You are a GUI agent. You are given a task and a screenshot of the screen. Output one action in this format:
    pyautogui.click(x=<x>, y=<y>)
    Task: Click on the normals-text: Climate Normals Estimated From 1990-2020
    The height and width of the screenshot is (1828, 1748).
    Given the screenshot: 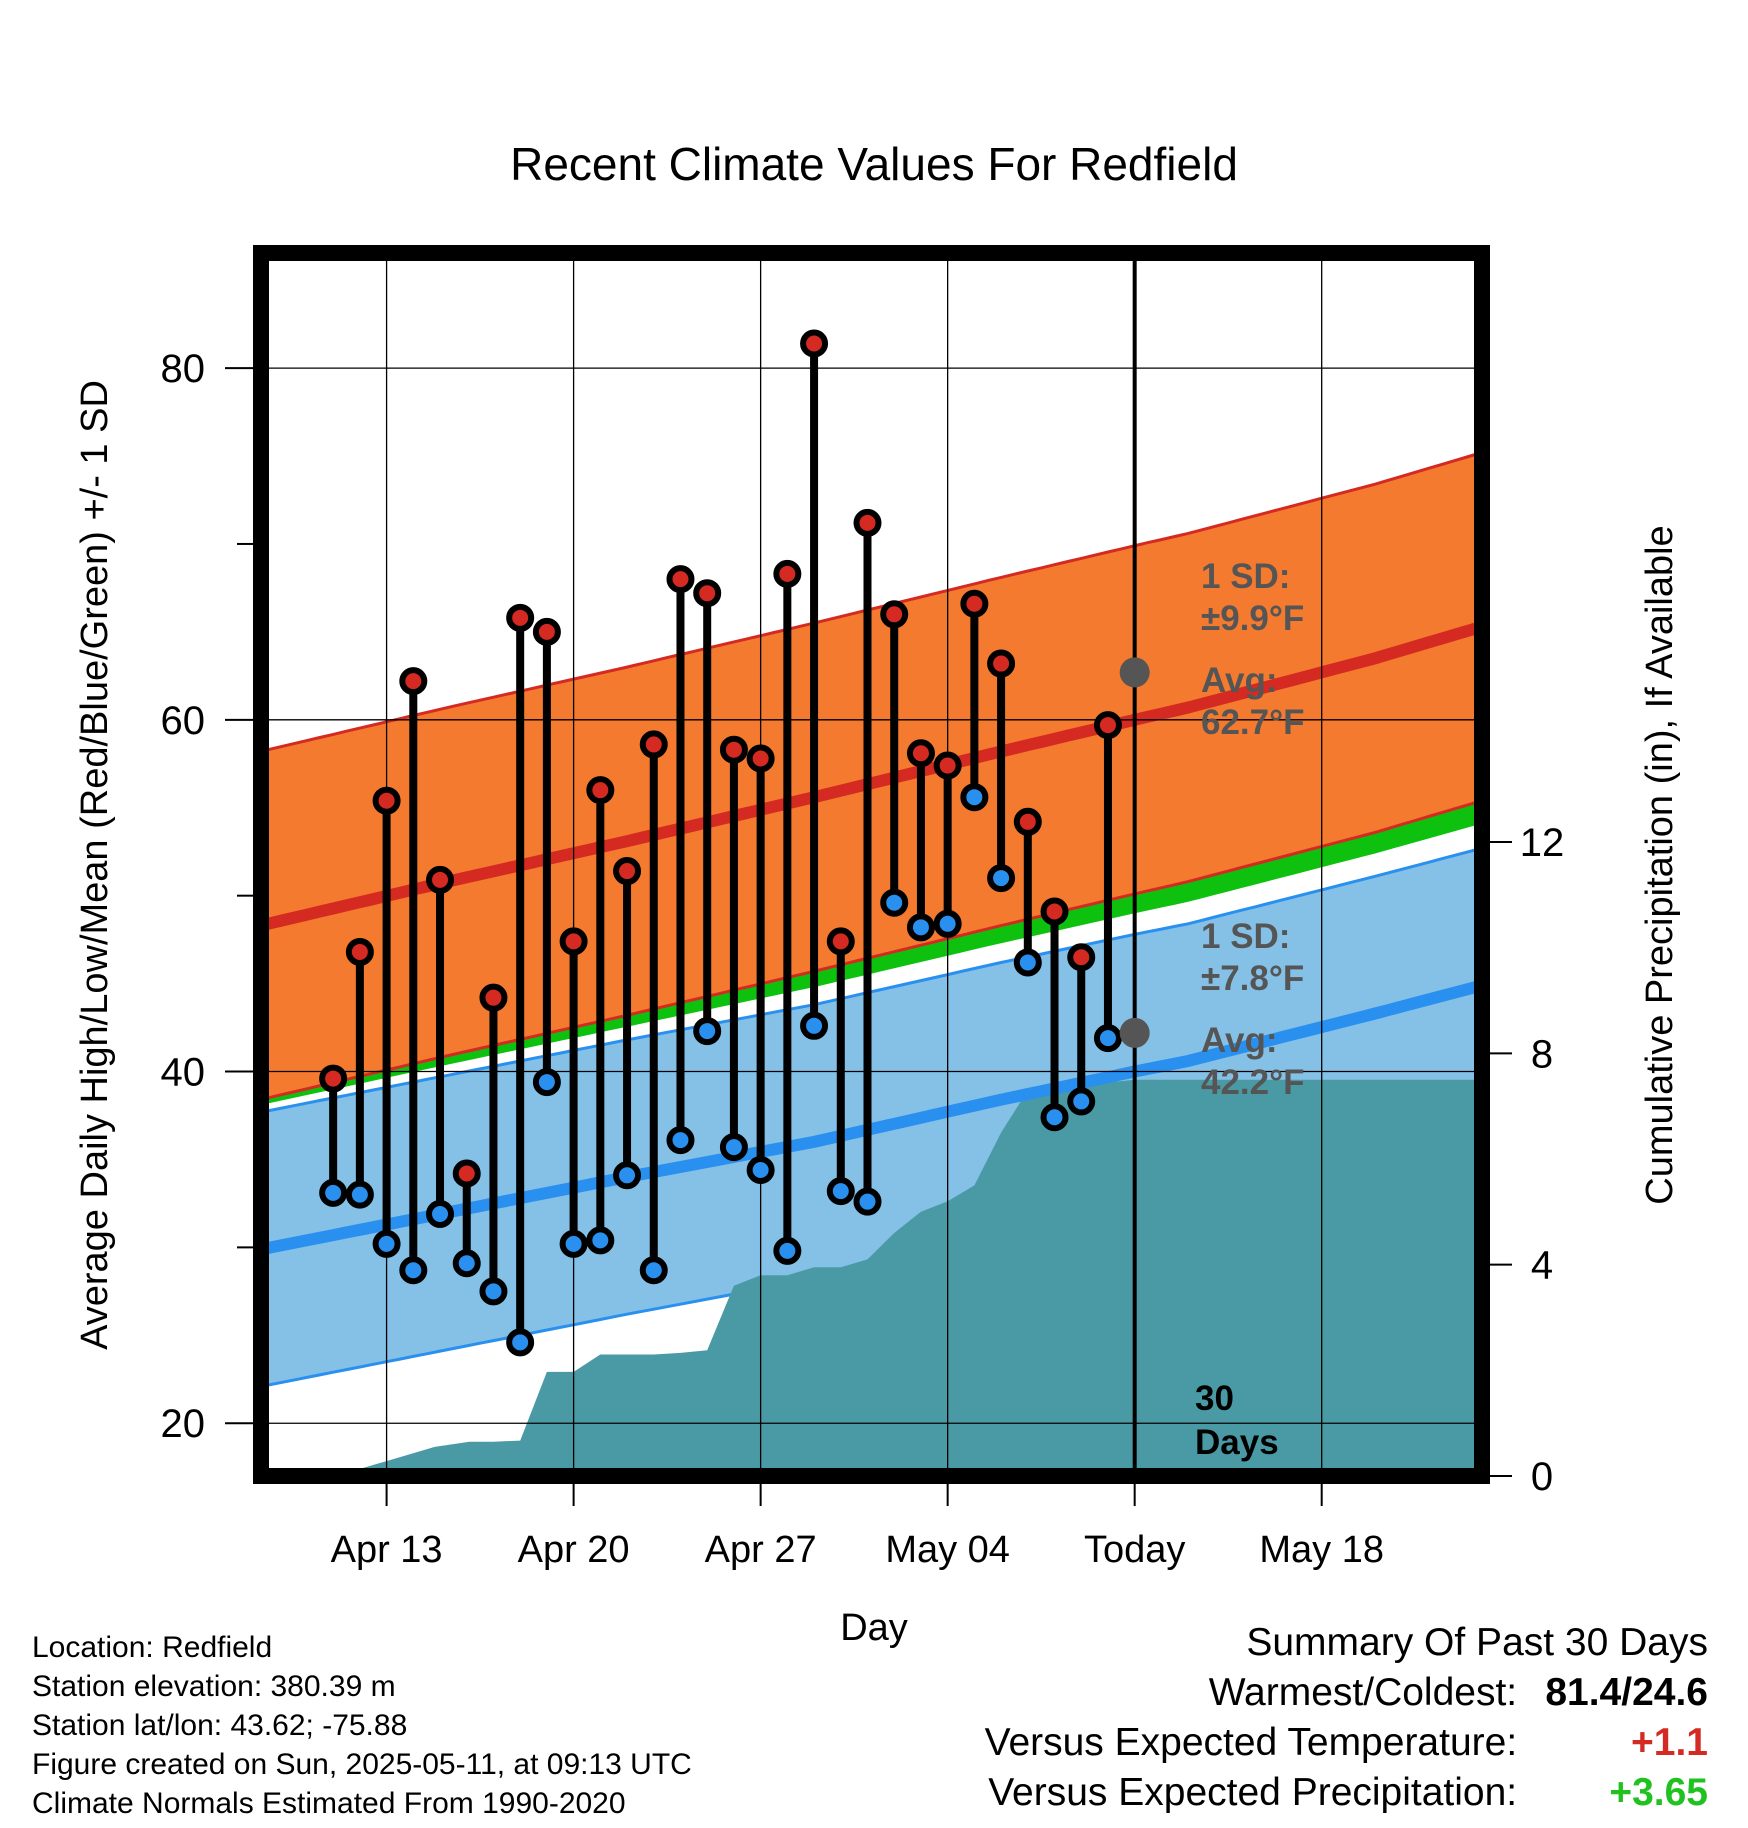 What is the action you would take?
    pyautogui.click(x=329, y=1803)
    